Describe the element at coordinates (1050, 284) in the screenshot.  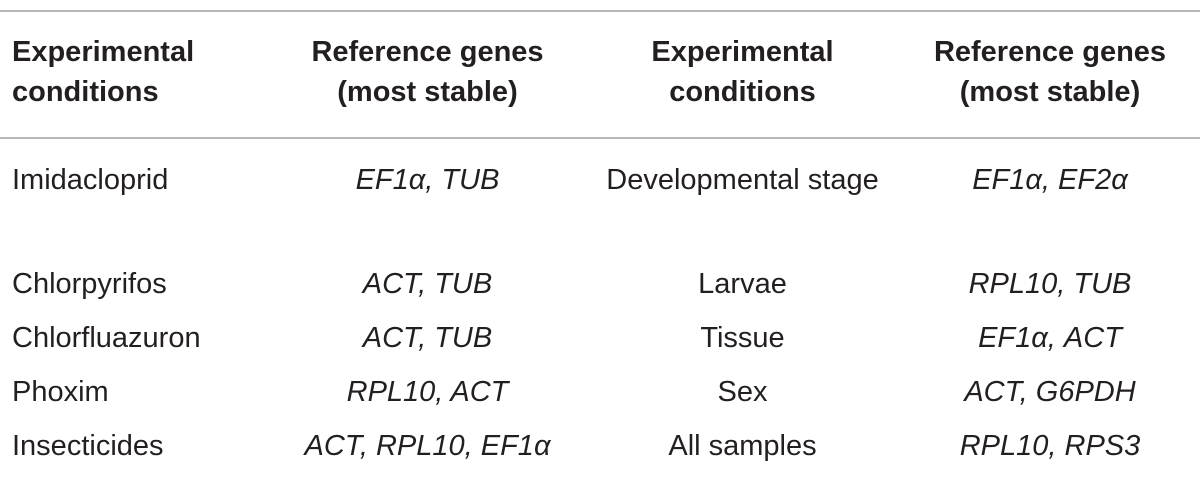
I see `genes-right-cell: RPL10, TUB` at that location.